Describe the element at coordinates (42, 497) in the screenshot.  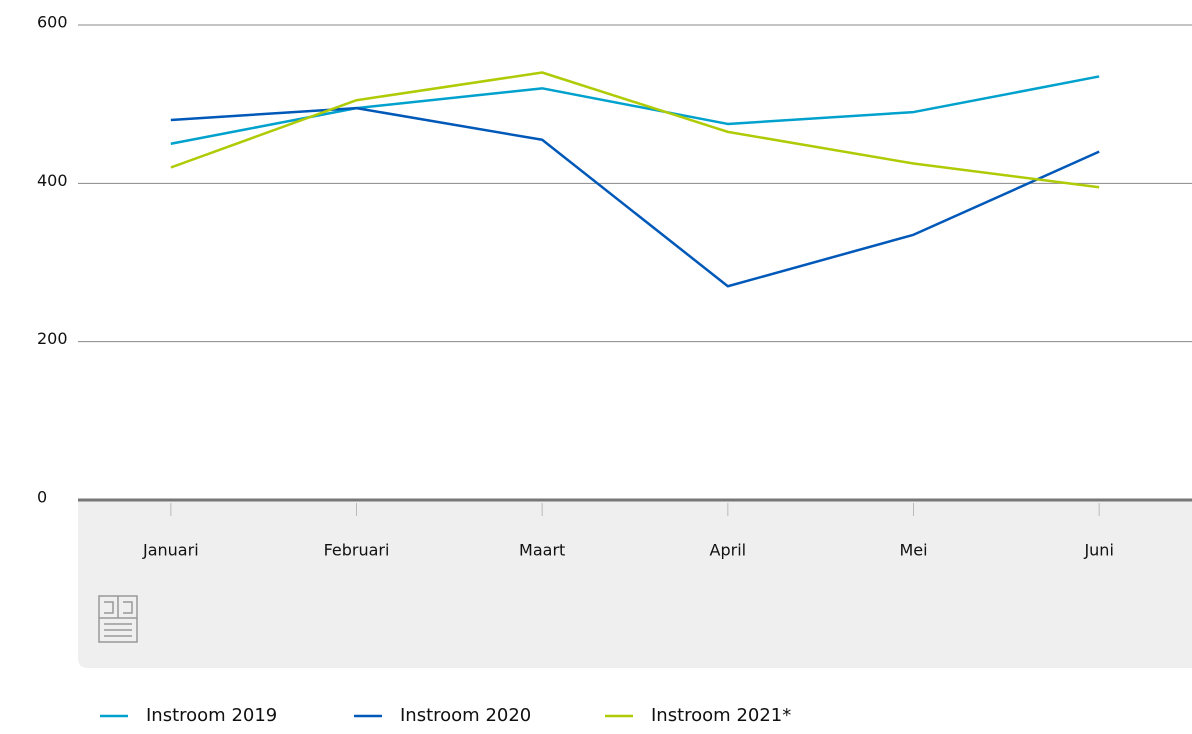
I see `y-tick-label: 0` at that location.